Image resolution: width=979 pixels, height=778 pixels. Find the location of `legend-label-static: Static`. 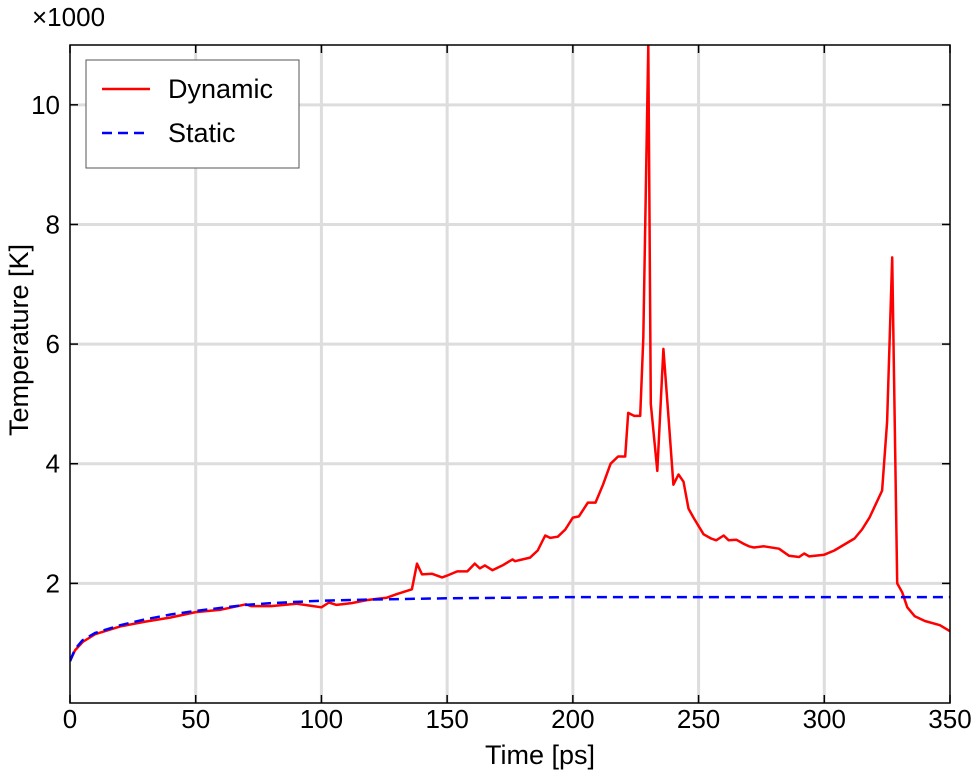

legend-label-static: Static is located at coordinates (202, 133).